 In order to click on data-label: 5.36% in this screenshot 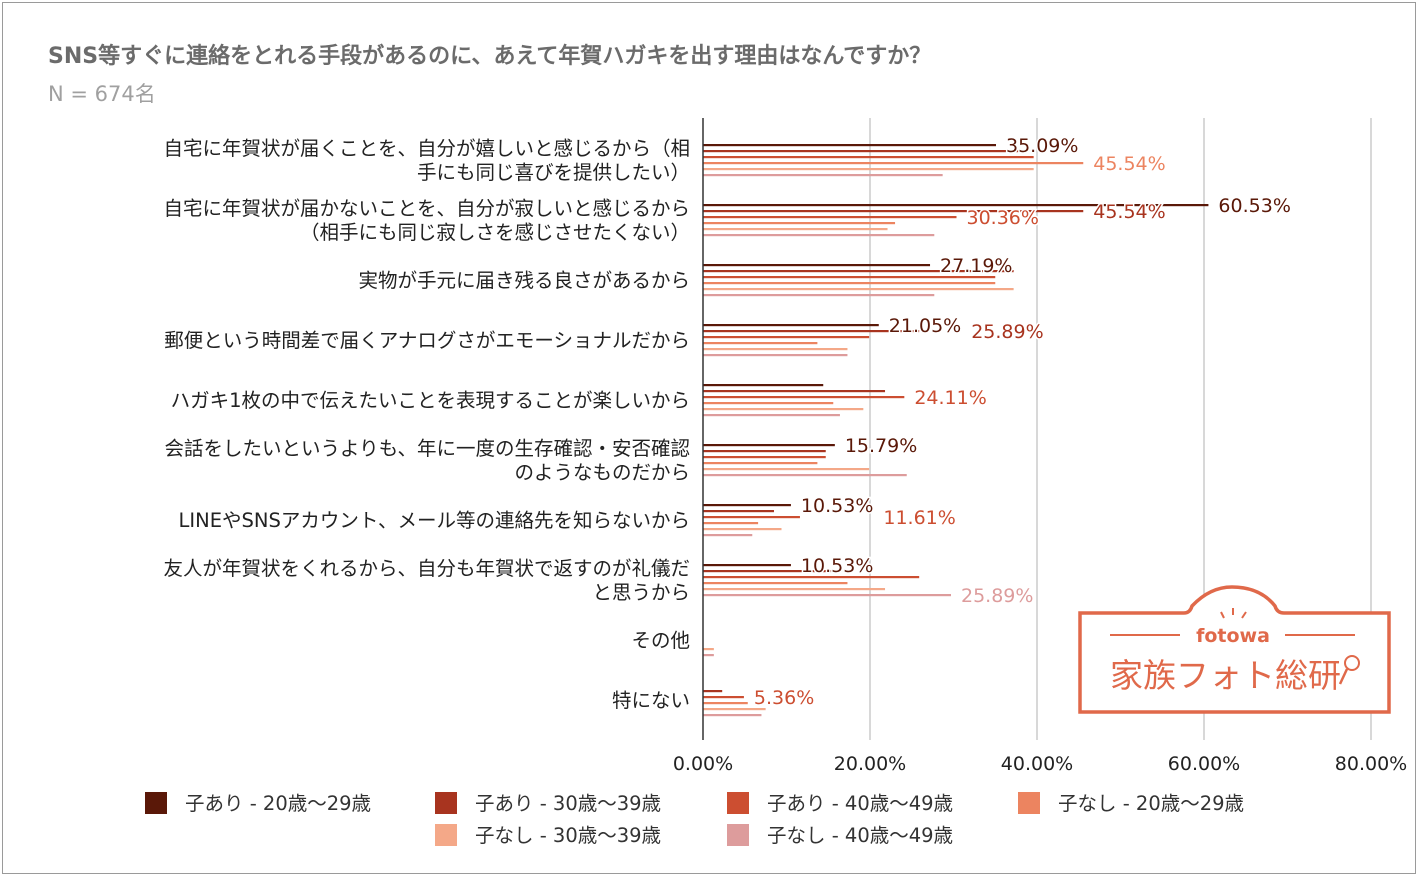, I will do `click(784, 698)`.